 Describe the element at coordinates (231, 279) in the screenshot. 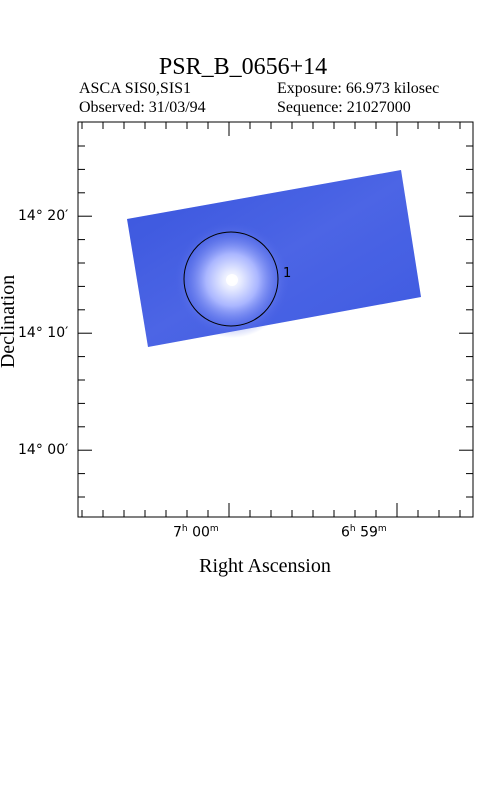

I see `source-region-circle` at that location.